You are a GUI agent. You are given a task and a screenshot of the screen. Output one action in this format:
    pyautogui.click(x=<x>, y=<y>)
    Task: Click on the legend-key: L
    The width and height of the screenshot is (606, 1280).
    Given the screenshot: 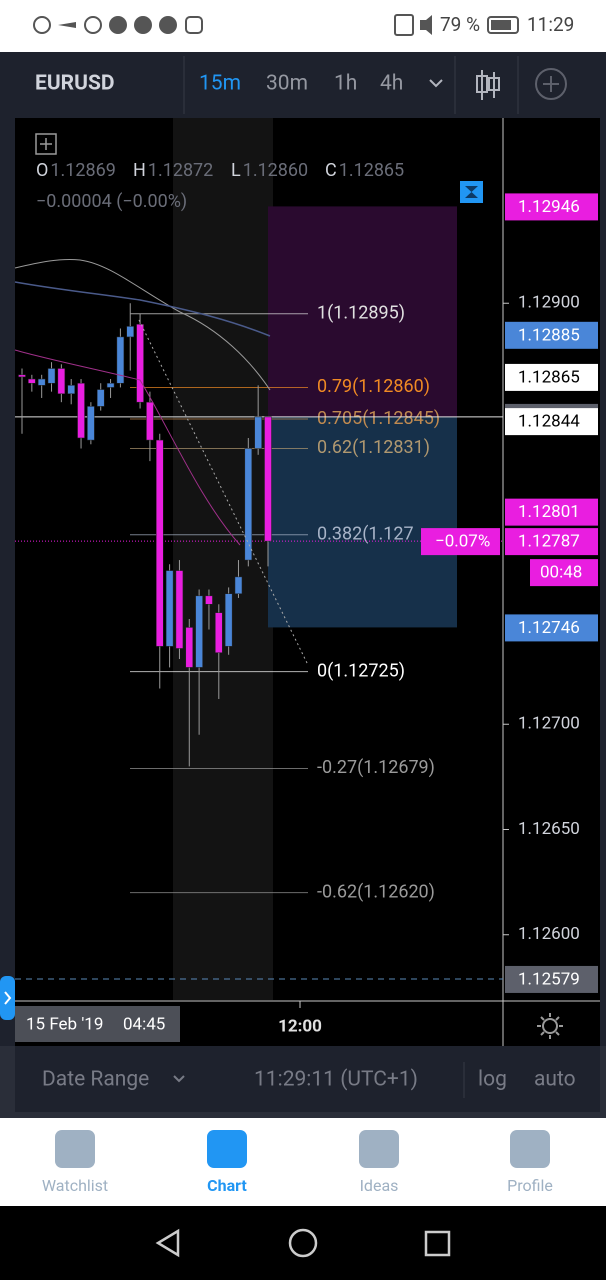 What is the action you would take?
    pyautogui.click(x=236, y=170)
    